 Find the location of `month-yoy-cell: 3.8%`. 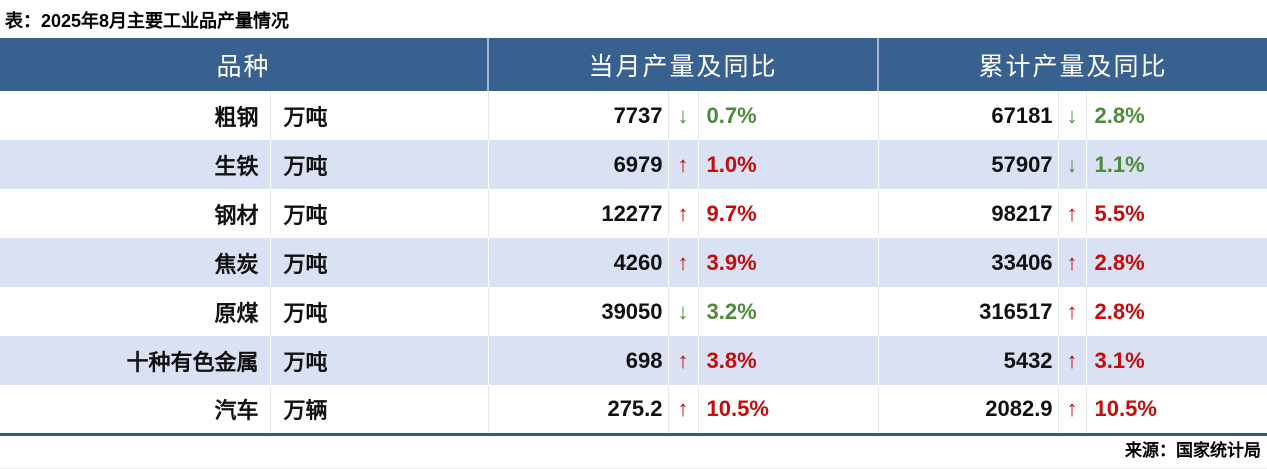

month-yoy-cell: 3.8% is located at coordinates (788, 360).